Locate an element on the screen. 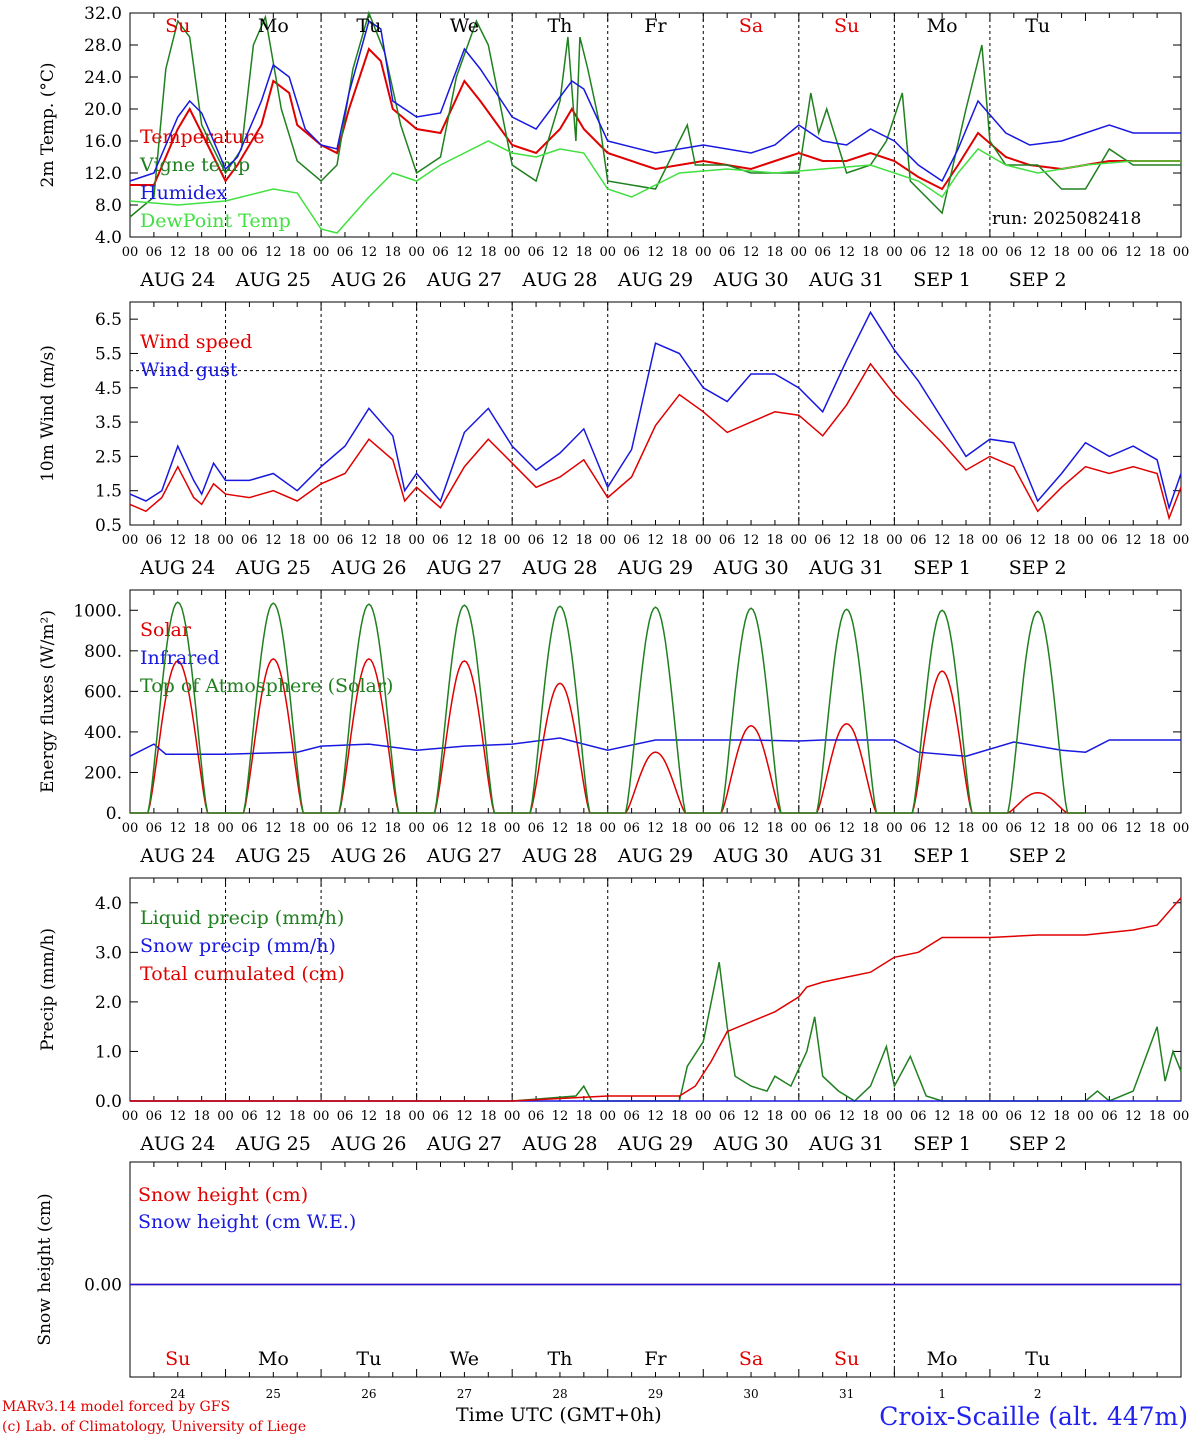 Image resolution: width=1194 pixels, height=1440 pixels. date-label: SEP 1 is located at coordinates (942, 280).